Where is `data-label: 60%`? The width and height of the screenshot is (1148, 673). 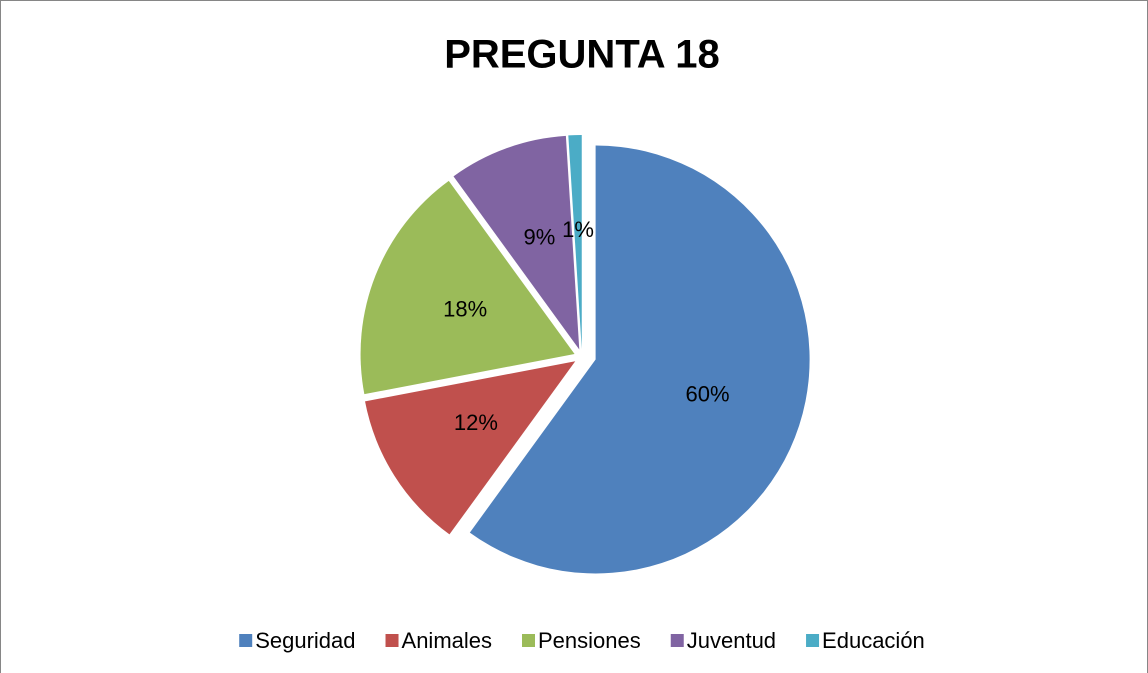 data-label: 60% is located at coordinates (708, 394).